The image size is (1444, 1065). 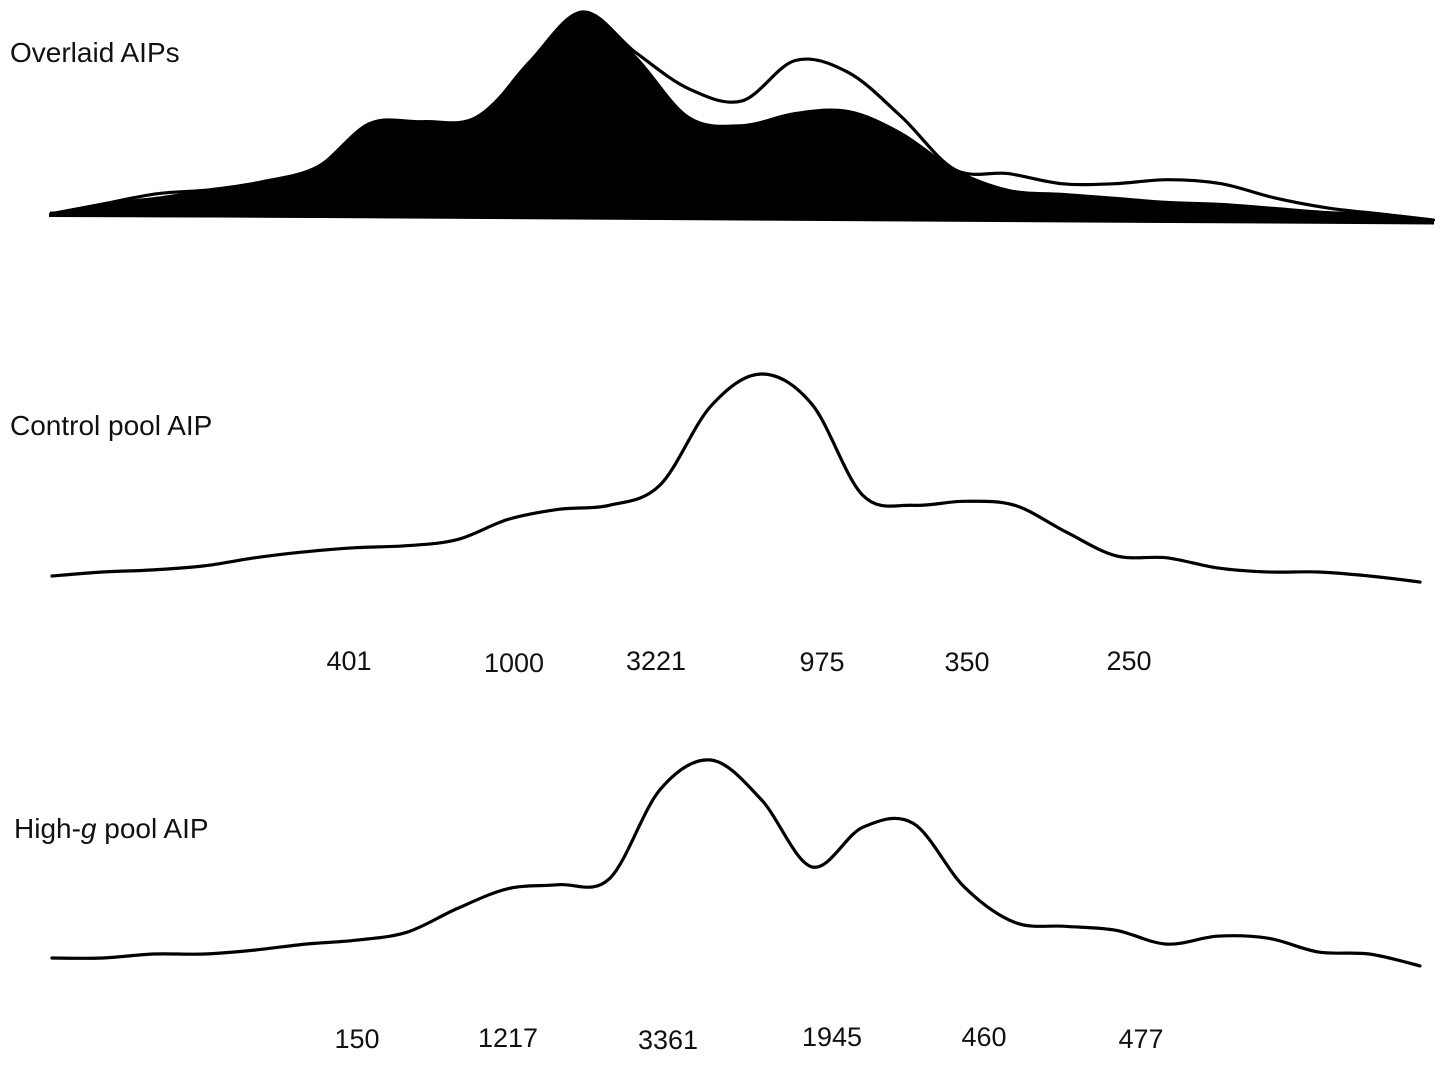 What do you see at coordinates (748, 1038) in the screenshot?
I see `high-g-peak-labels: 150 1217 3361 1945 460 477` at bounding box center [748, 1038].